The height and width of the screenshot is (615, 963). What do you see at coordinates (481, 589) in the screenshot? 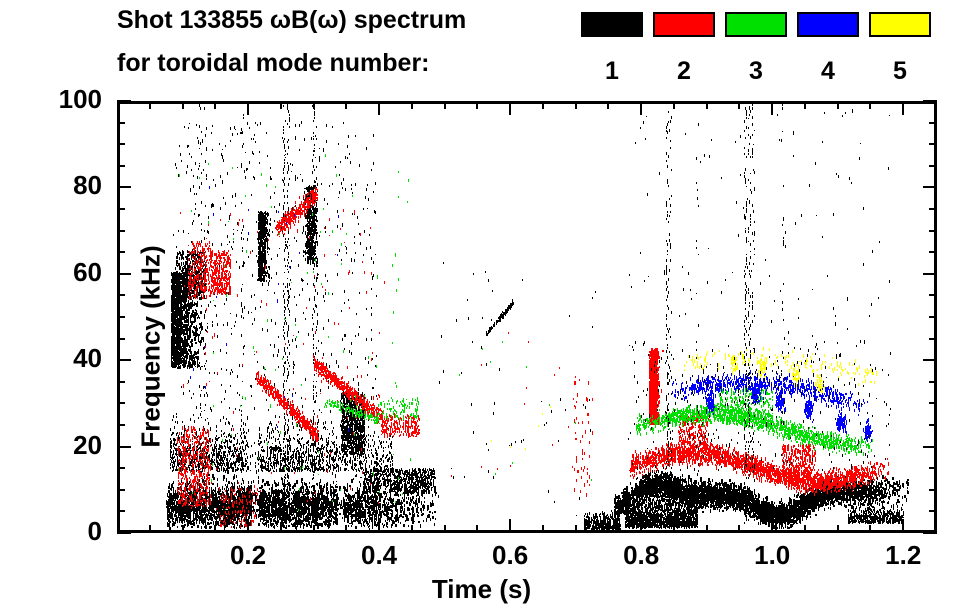
I see `x-axis-title: Time (s)` at bounding box center [481, 589].